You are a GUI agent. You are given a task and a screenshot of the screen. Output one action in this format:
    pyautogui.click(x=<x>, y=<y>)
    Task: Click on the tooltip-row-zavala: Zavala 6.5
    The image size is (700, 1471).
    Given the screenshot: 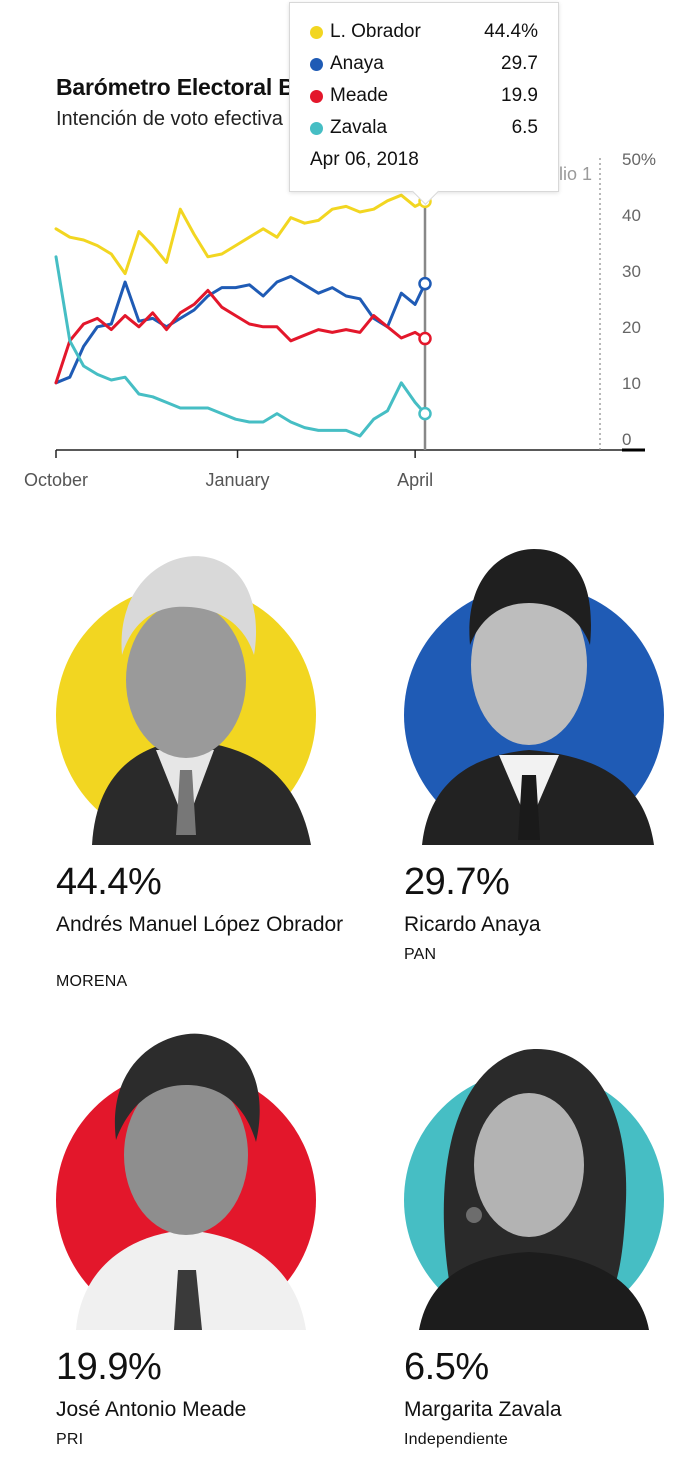 What is the action you would take?
    pyautogui.click(x=424, y=130)
    